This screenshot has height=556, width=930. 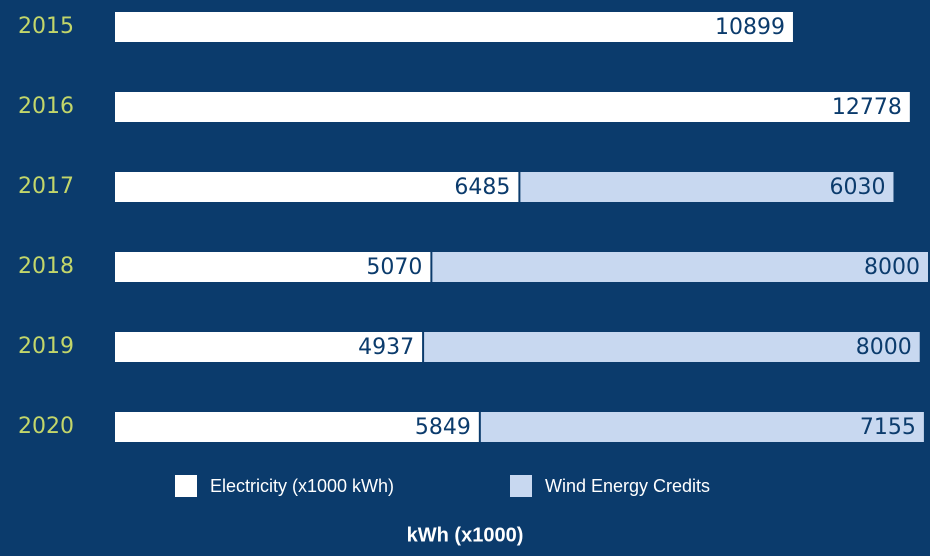 I want to click on value-label: 5070, so click(x=394, y=267).